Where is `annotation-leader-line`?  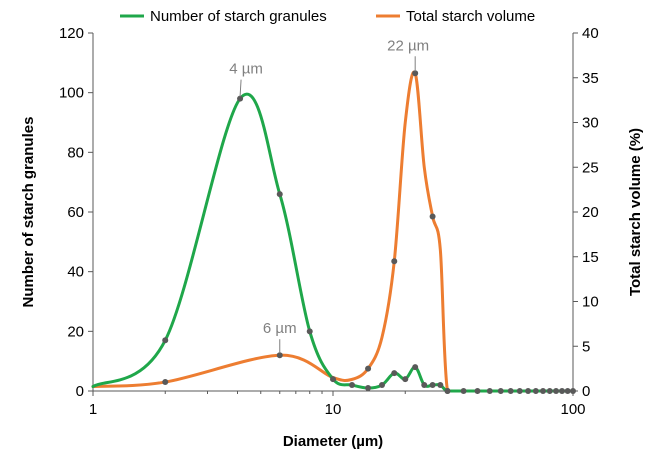 annotation-leader-line is located at coordinates (240, 88).